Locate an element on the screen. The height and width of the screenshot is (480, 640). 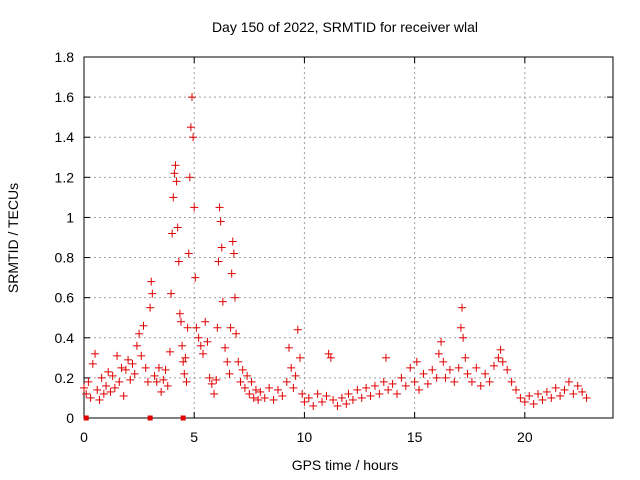
x-tick-label: 15 is located at coordinates (415, 437).